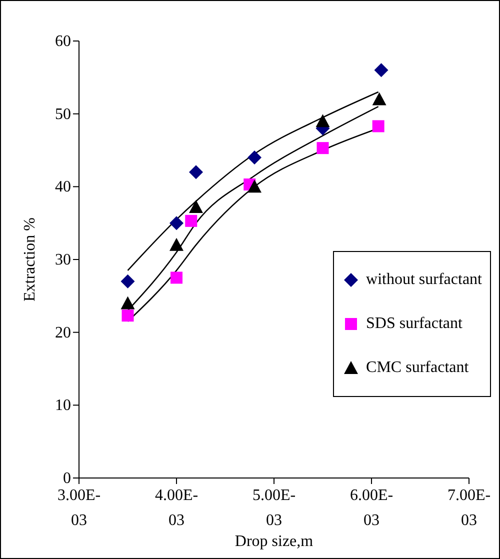 This screenshot has height=559, width=500. Describe the element at coordinates (417, 368) in the screenshot. I see `legend-label: CMC surfactant` at that location.